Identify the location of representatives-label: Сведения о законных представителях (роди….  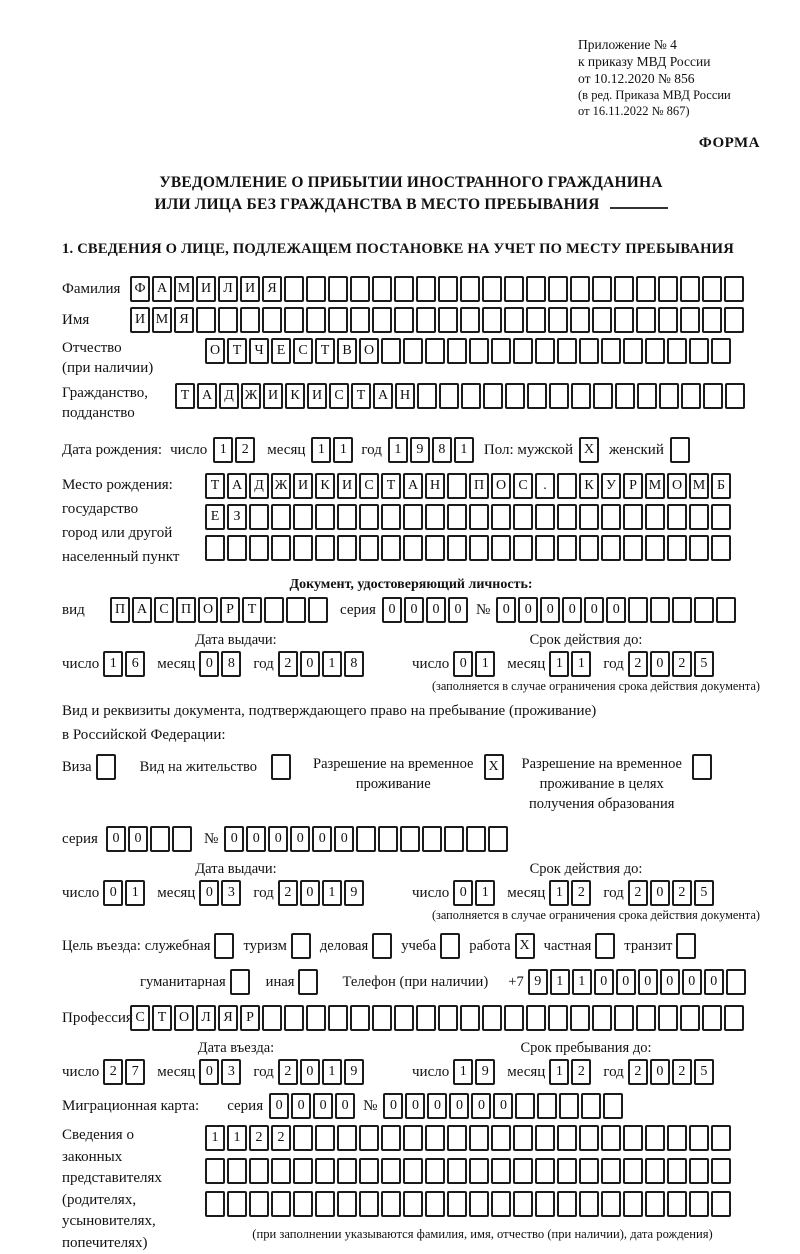
(112, 1189).